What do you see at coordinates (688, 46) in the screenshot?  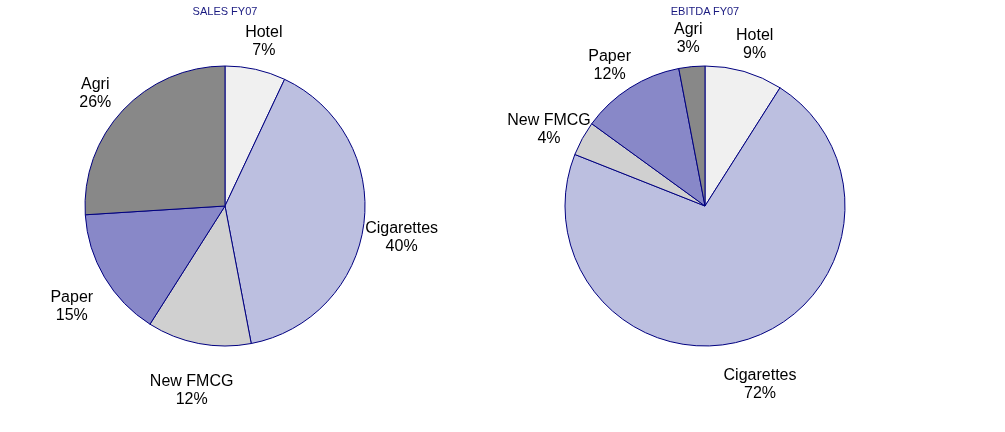 I see `data-label: 3%` at bounding box center [688, 46].